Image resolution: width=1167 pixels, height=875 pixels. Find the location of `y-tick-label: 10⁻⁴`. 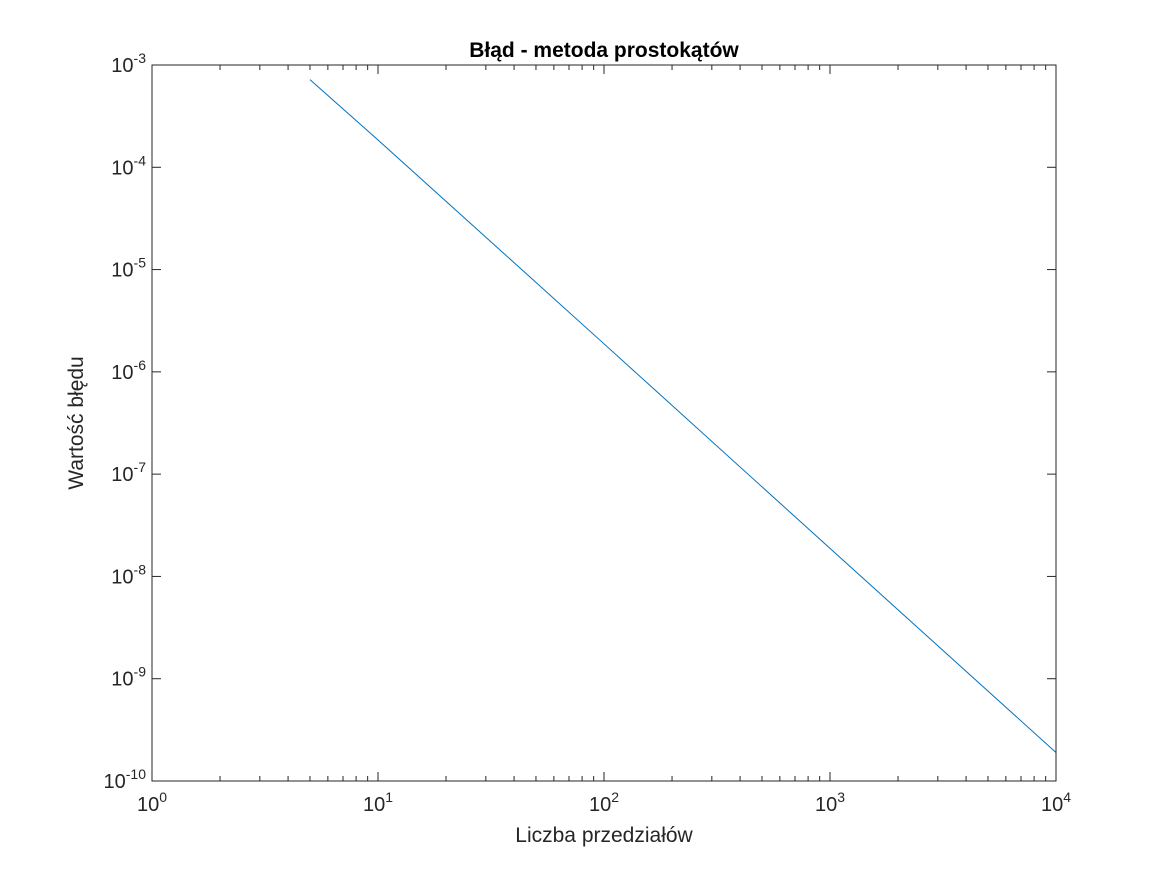

y-tick-label: 10⁻⁴ is located at coordinates (128, 165).